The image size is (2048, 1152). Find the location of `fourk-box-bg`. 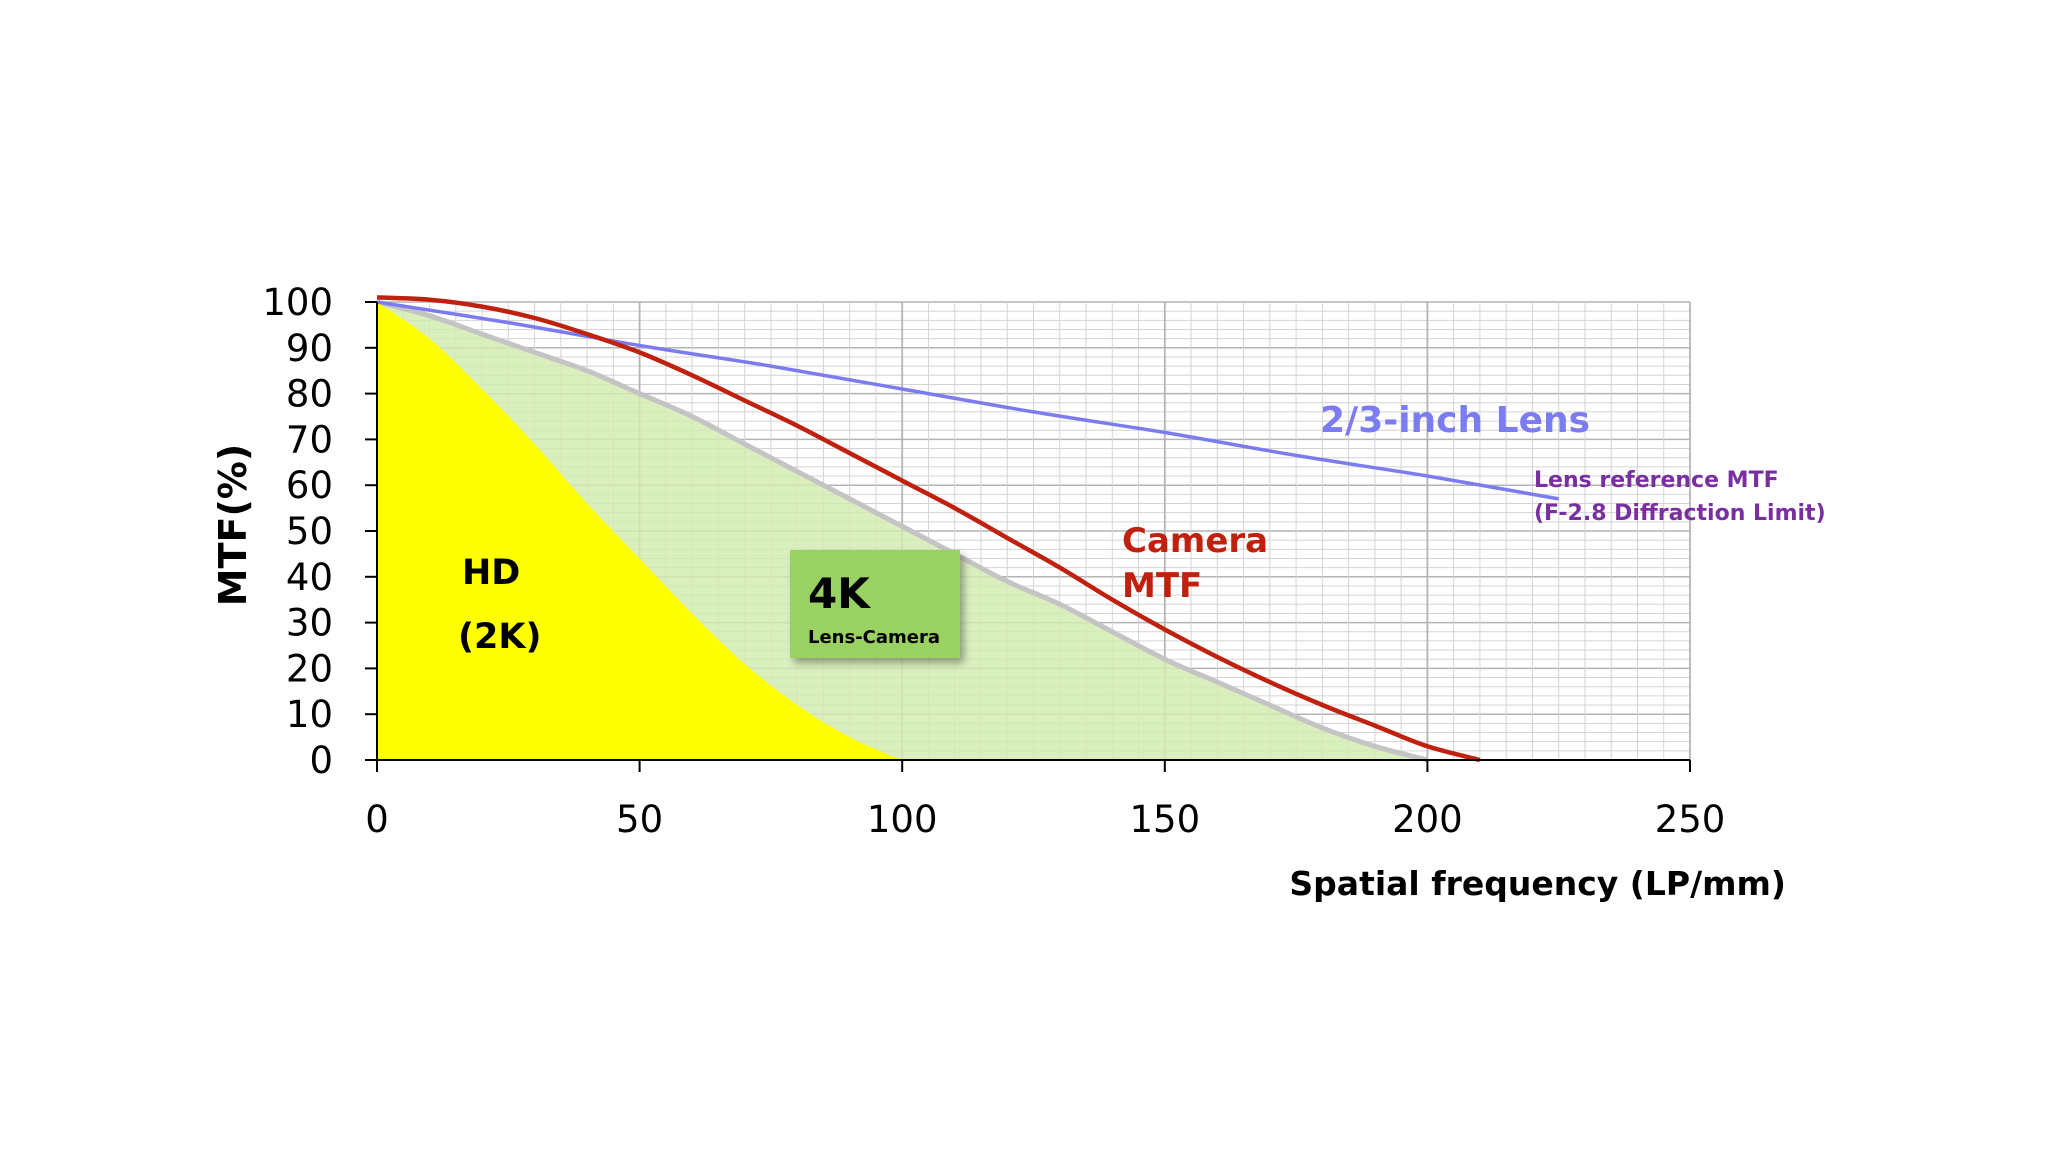

fourk-box-bg is located at coordinates (875, 604).